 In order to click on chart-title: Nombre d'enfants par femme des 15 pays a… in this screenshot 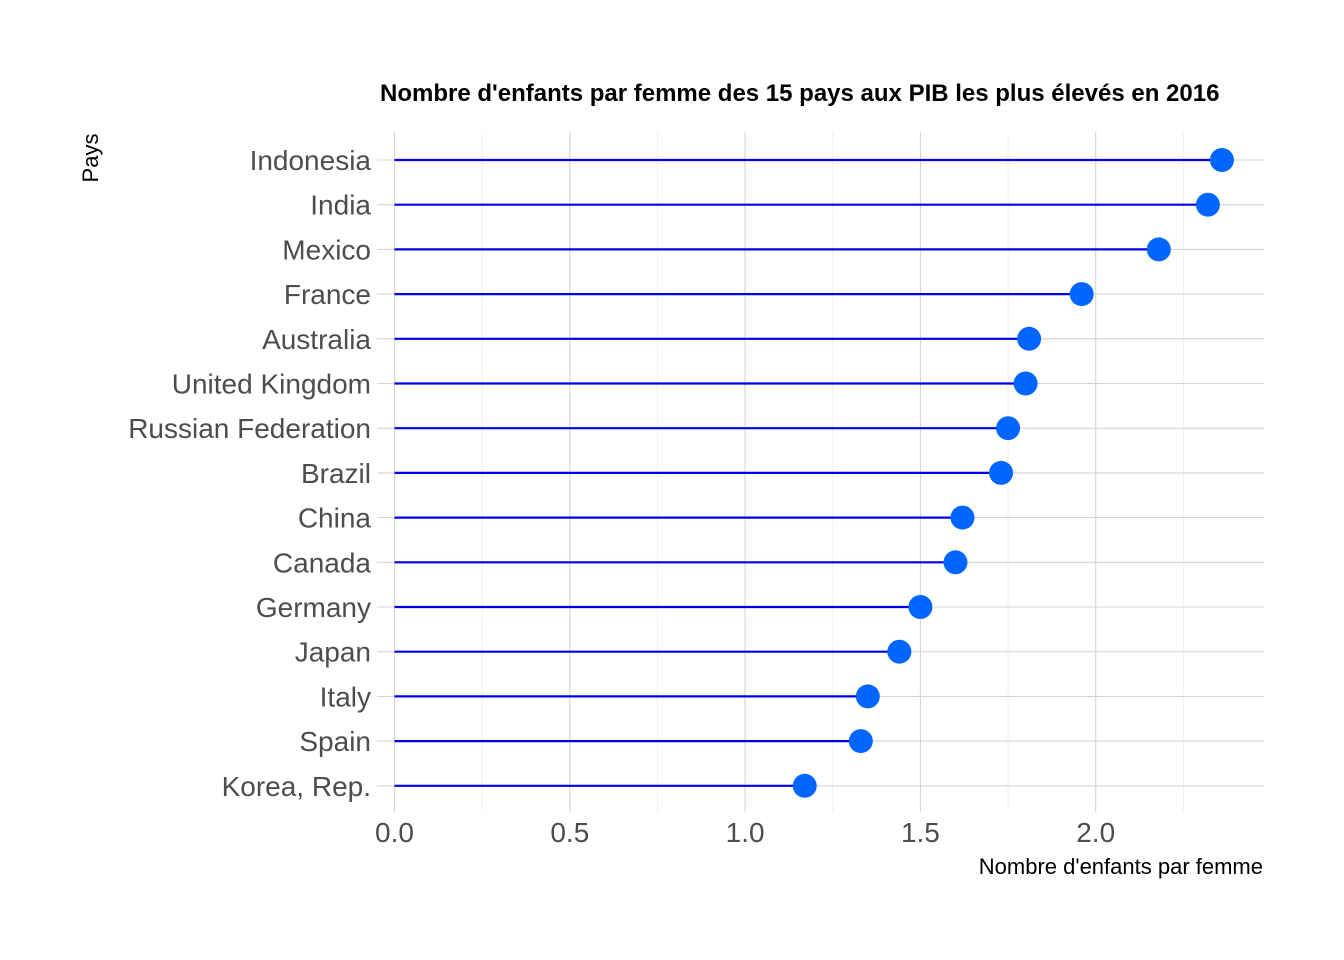, I will do `click(799, 93)`.